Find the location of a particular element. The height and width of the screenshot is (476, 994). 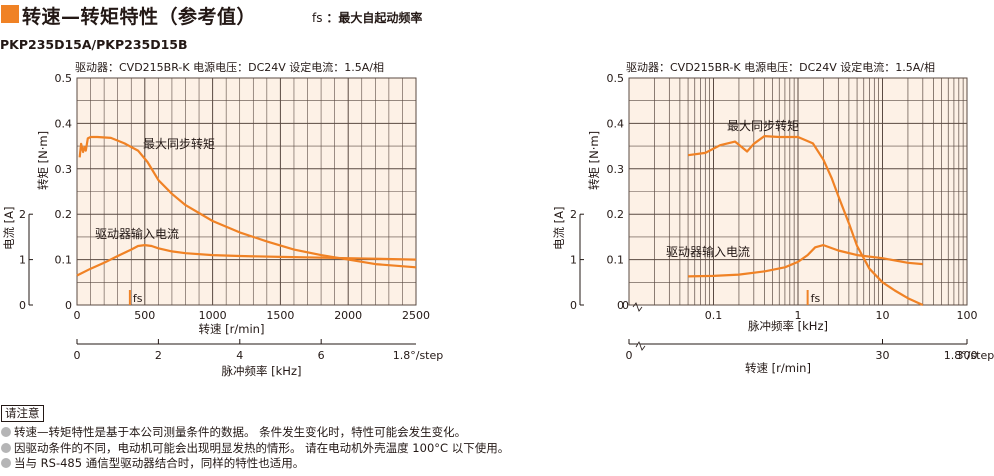

x2-tick-label: 2 is located at coordinates (158, 355).